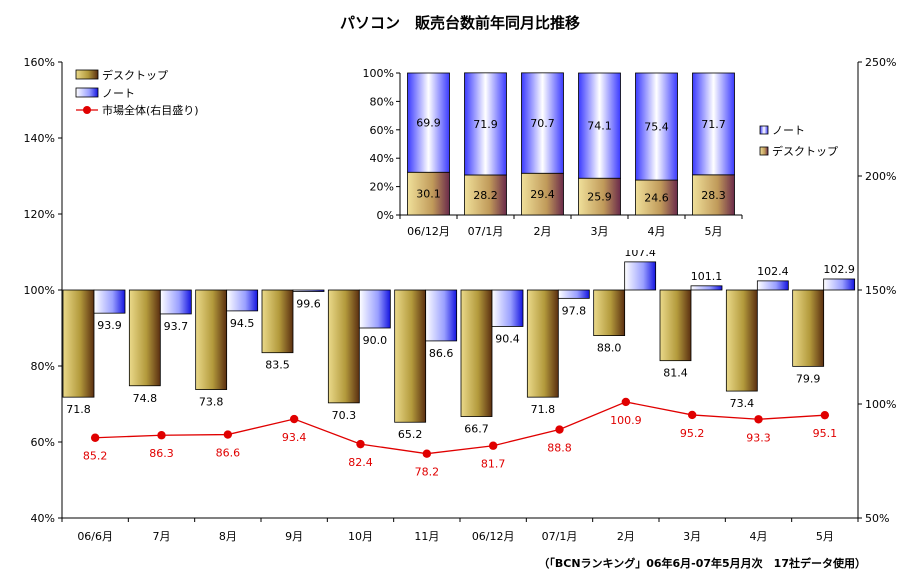  Describe the element at coordinates (543, 409) in the screenshot. I see `label-desktop: 71.8` at that location.